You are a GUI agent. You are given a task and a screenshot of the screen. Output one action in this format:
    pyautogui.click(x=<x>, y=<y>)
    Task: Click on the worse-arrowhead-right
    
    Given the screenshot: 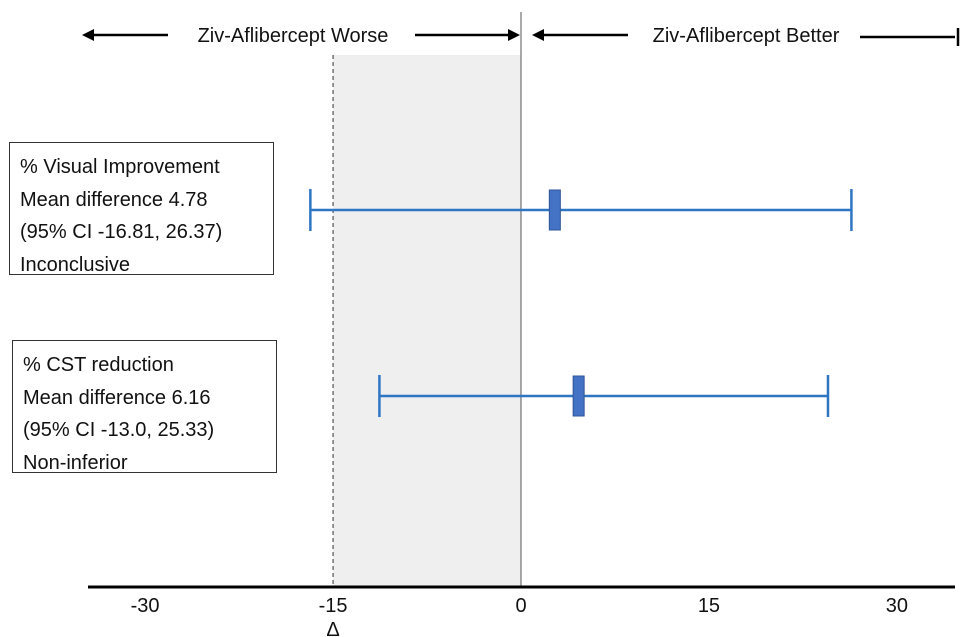 What is the action you would take?
    pyautogui.click(x=514, y=35)
    